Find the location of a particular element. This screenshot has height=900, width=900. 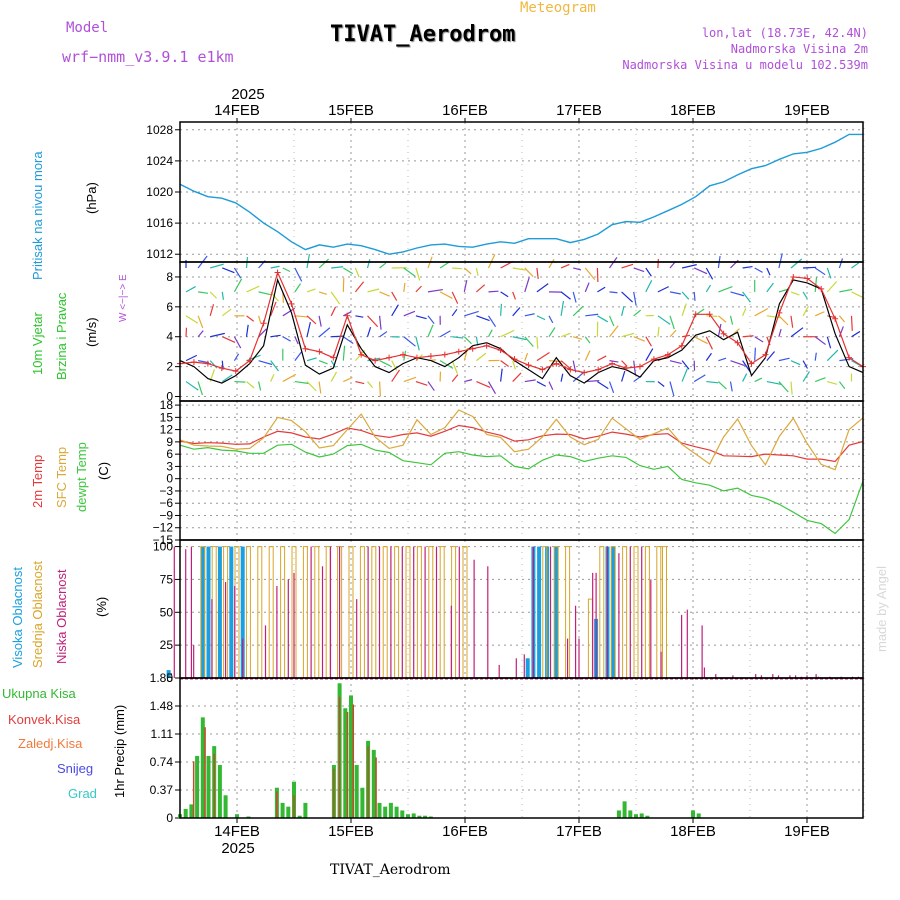

wind-ylabel-1: 10m Vjetar is located at coordinates (37, 343).